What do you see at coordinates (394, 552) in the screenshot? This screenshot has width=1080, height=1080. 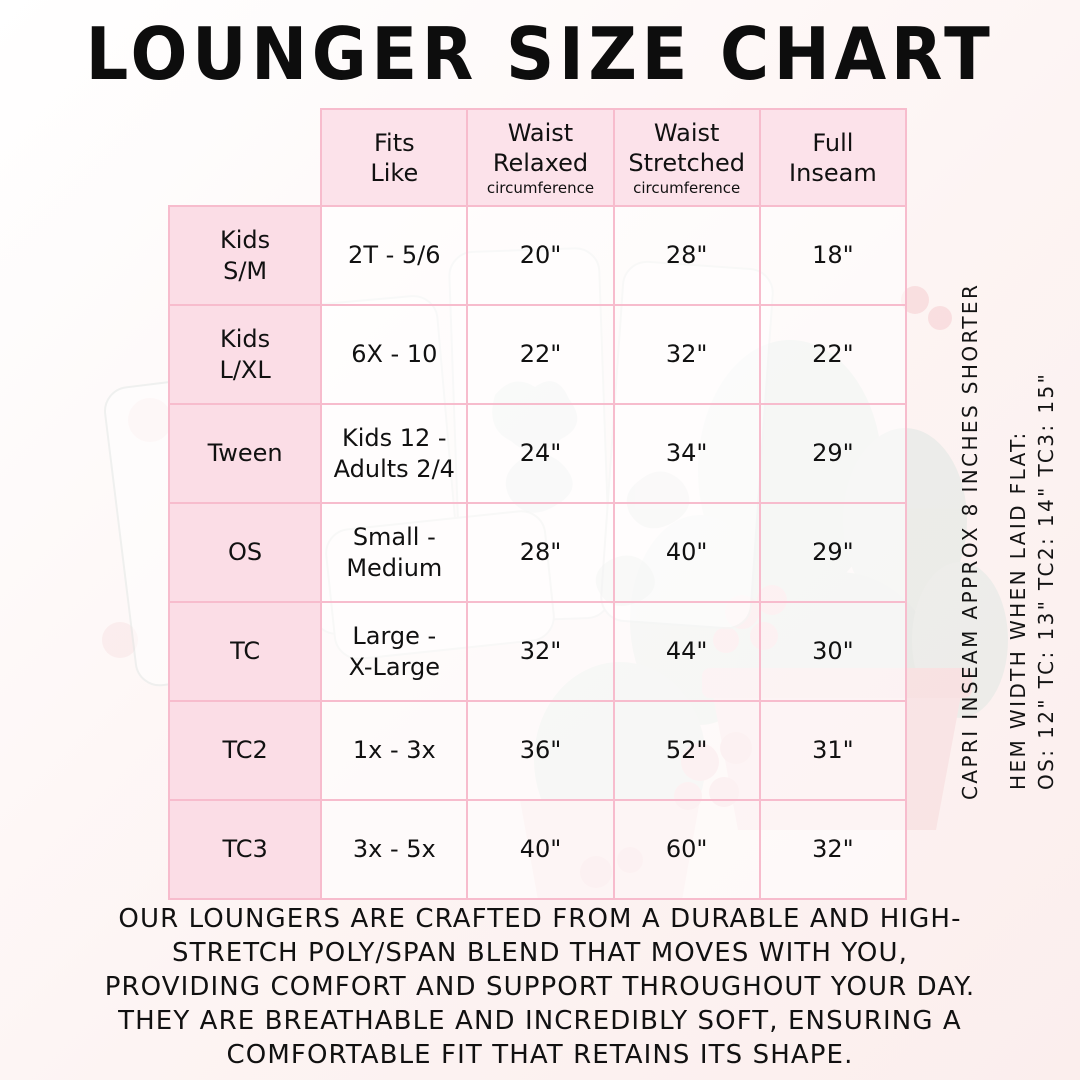 I see `cell-fits-like: Small - Medium` at bounding box center [394, 552].